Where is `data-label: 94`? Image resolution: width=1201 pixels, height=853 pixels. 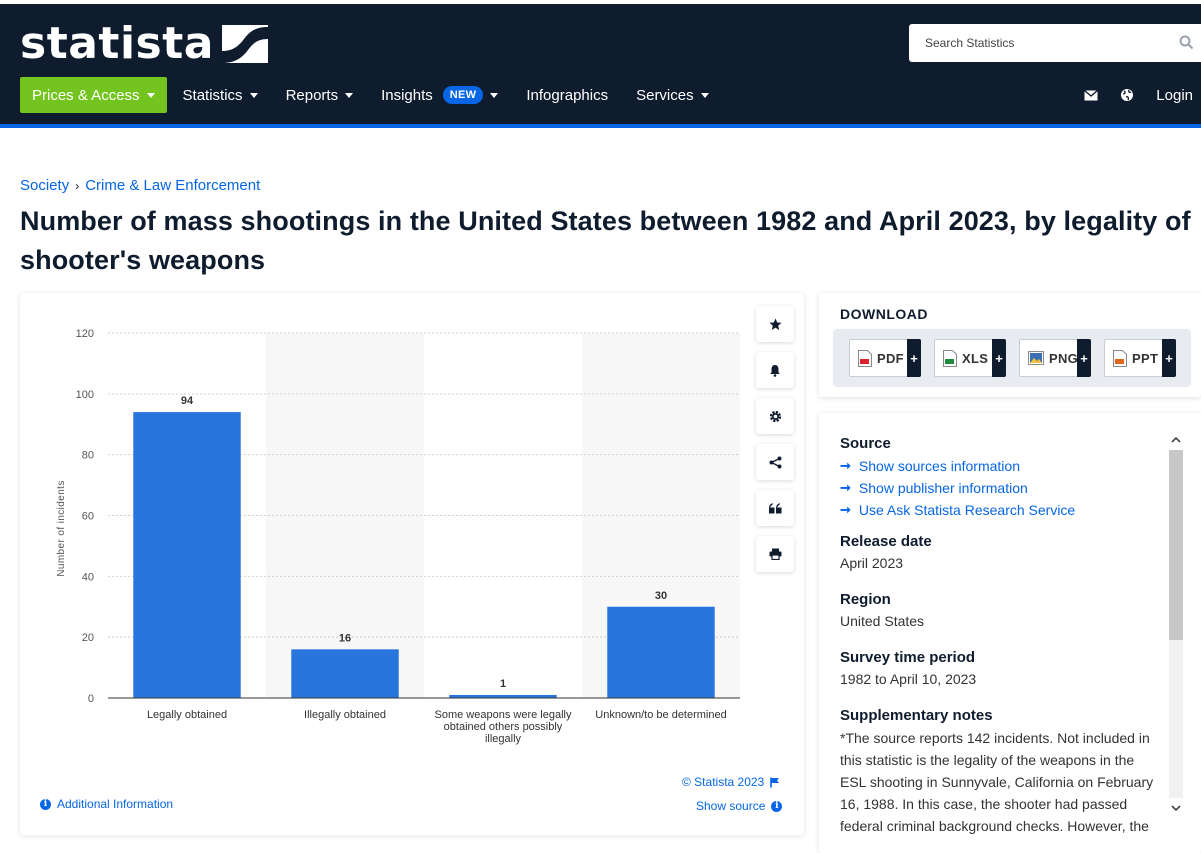 data-label: 94 is located at coordinates (187, 401).